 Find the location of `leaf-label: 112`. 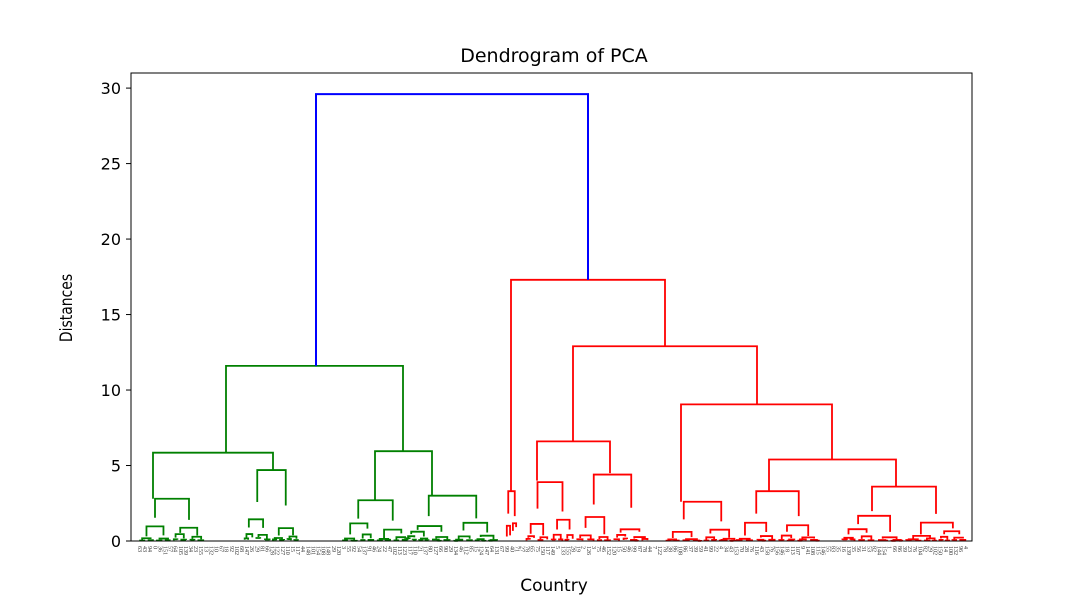

leaf-label: 112 is located at coordinates (465, 550).